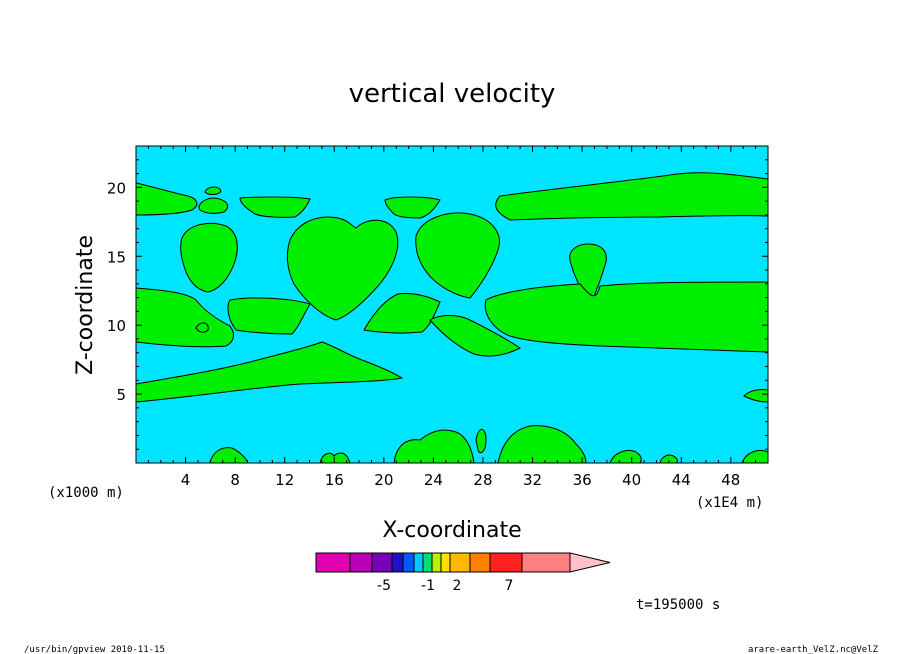  I want to click on x-tick-label: 44, so click(681, 480).